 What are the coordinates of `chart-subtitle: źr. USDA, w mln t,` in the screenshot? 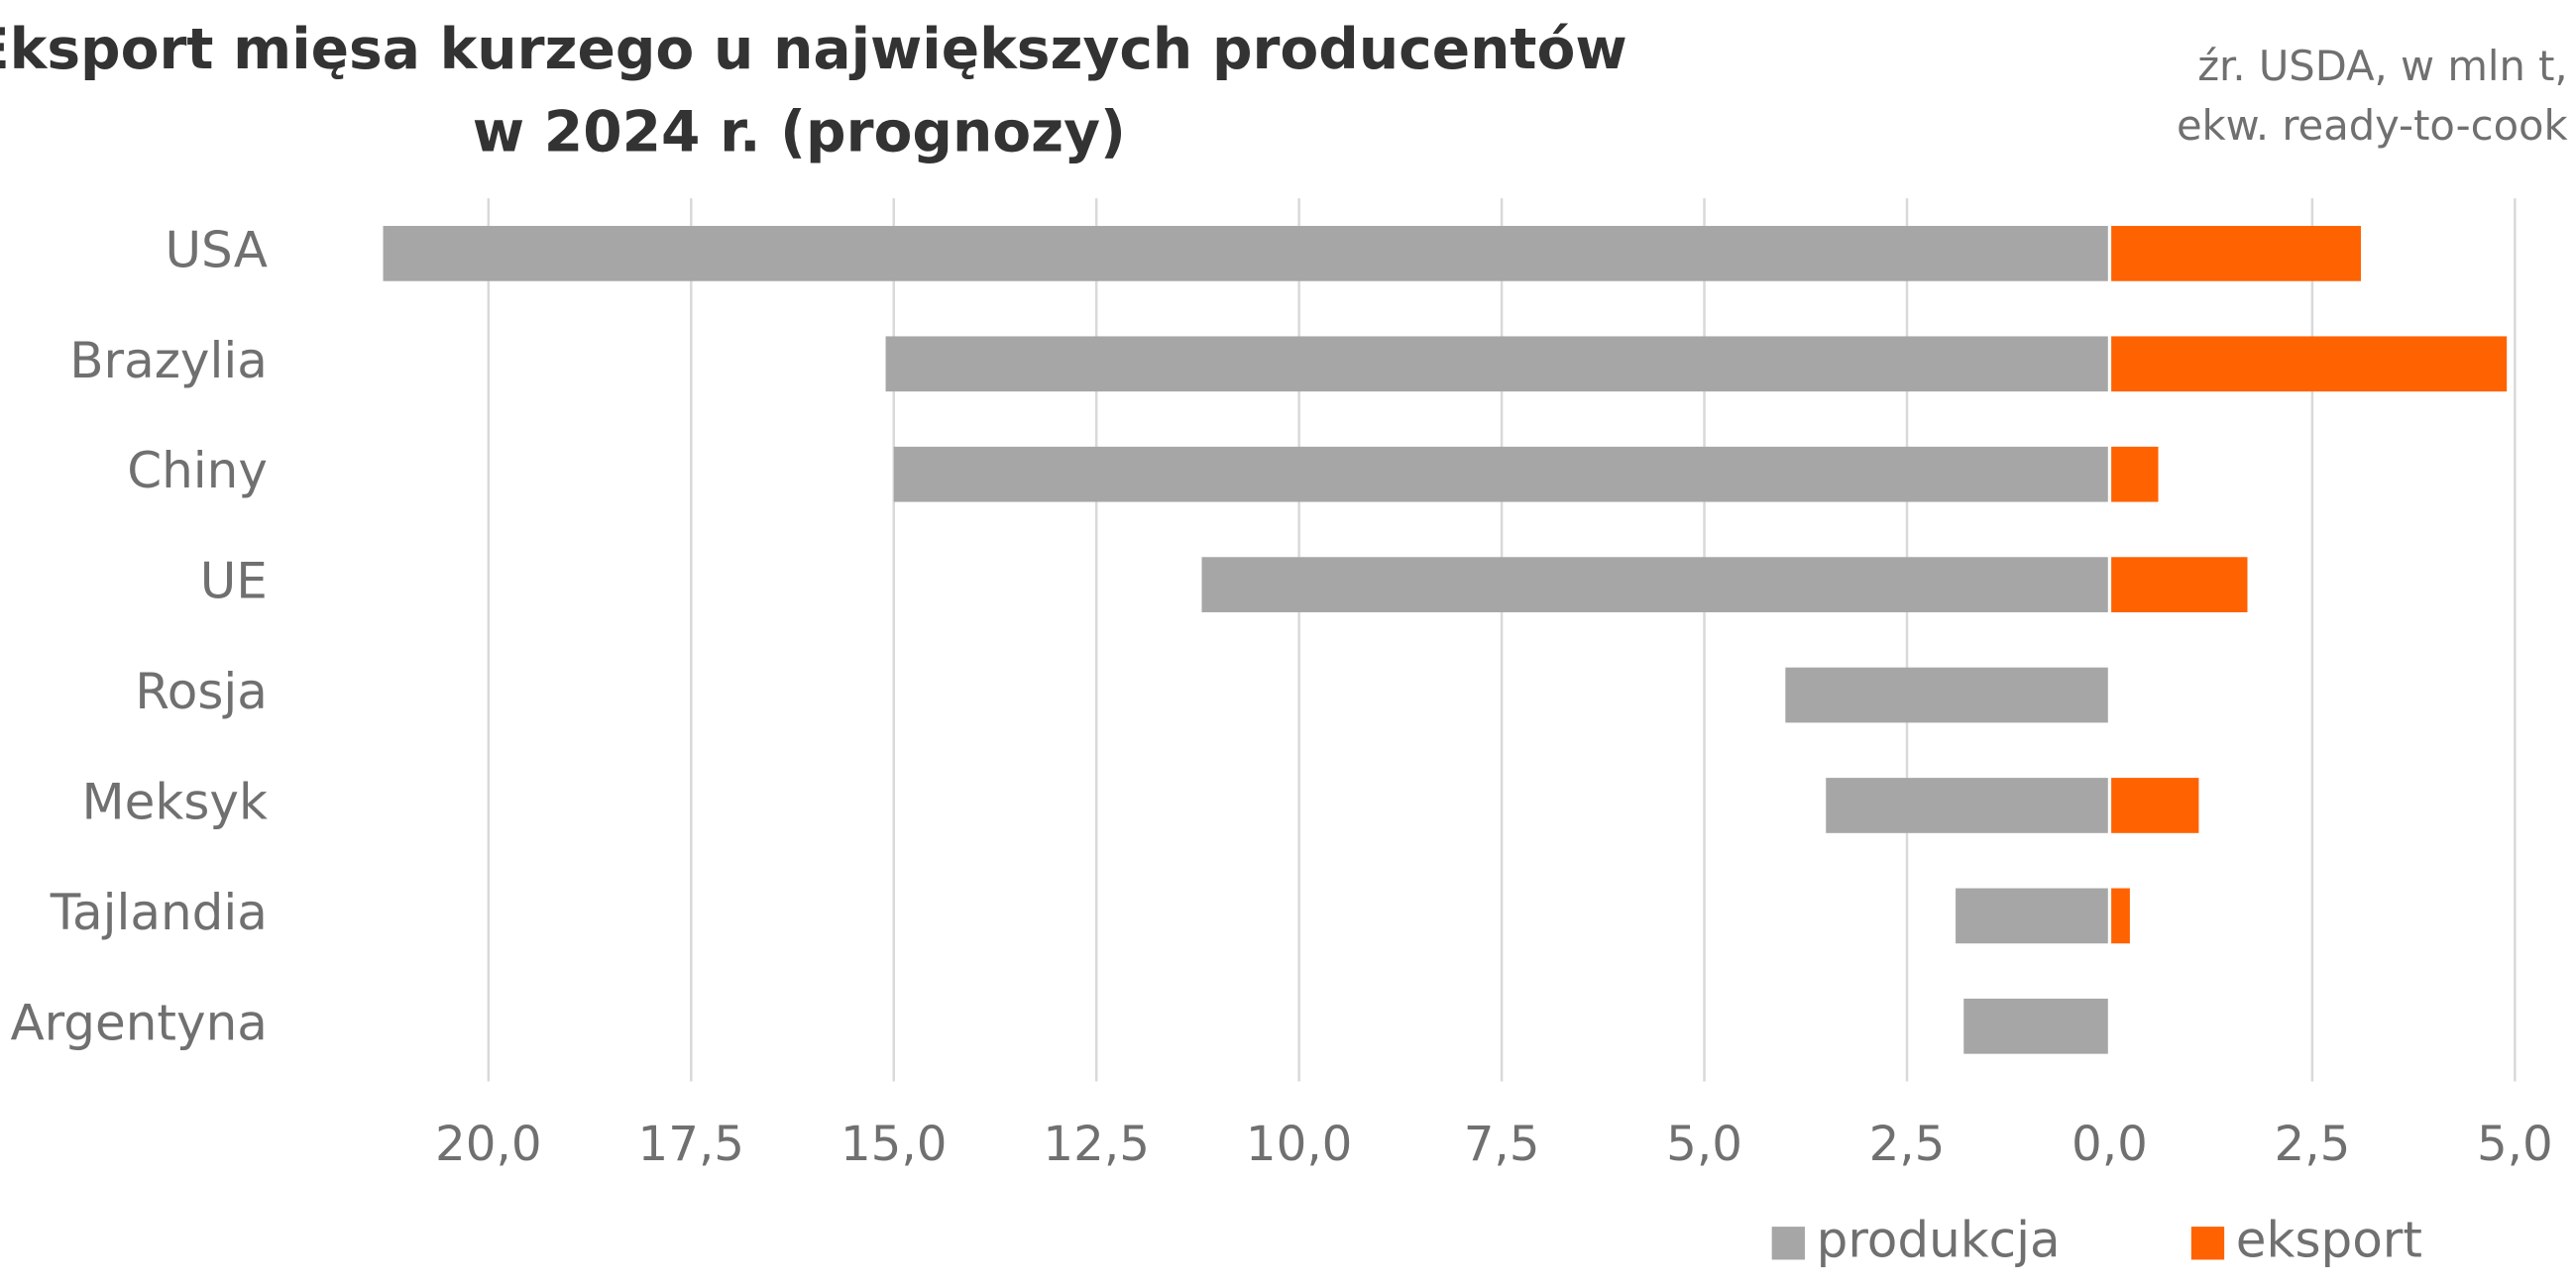 It's located at (2382, 66).